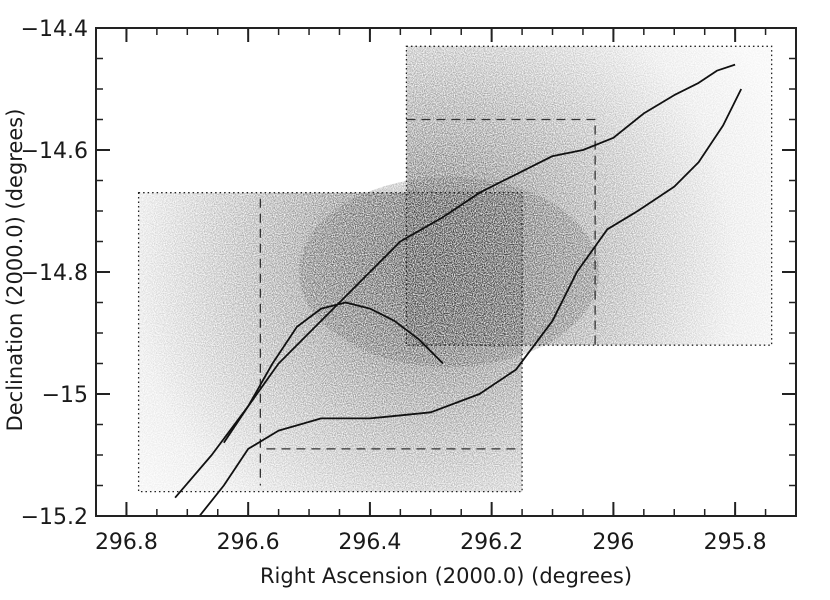 Image resolution: width=830 pixels, height=600 pixels. Describe the element at coordinates (735, 542) in the screenshot. I see `x-tick-label: 295.8` at that location.